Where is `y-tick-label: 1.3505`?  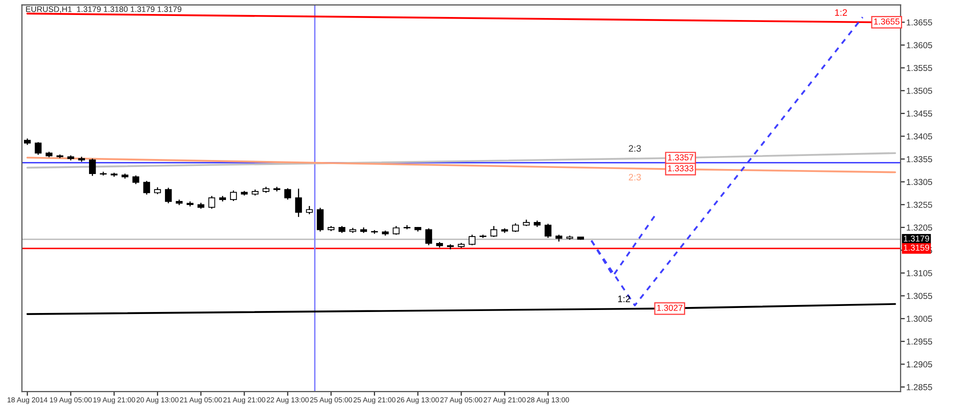
y-tick-label: 1.3505 is located at coordinates (919, 91).